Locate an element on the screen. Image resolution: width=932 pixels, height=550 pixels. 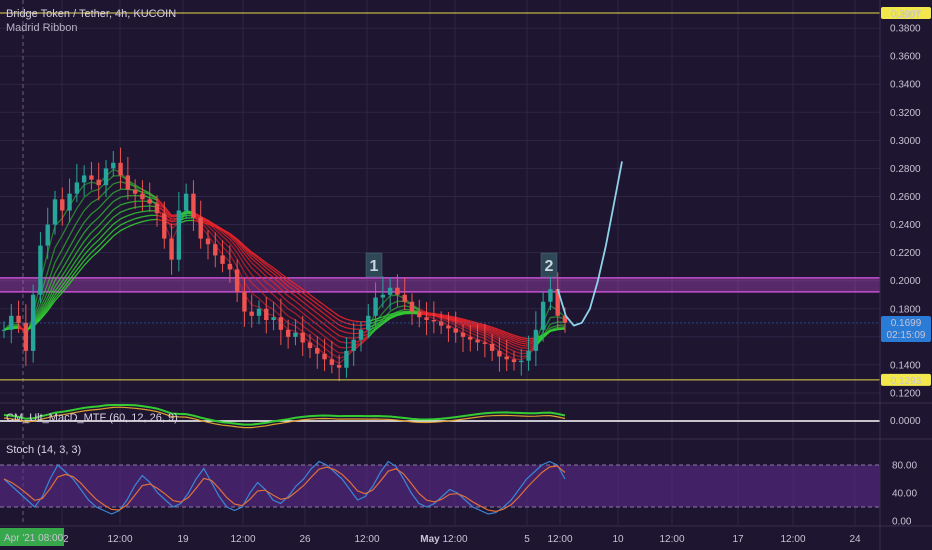
time-tick-label: 24 is located at coordinates (855, 539).